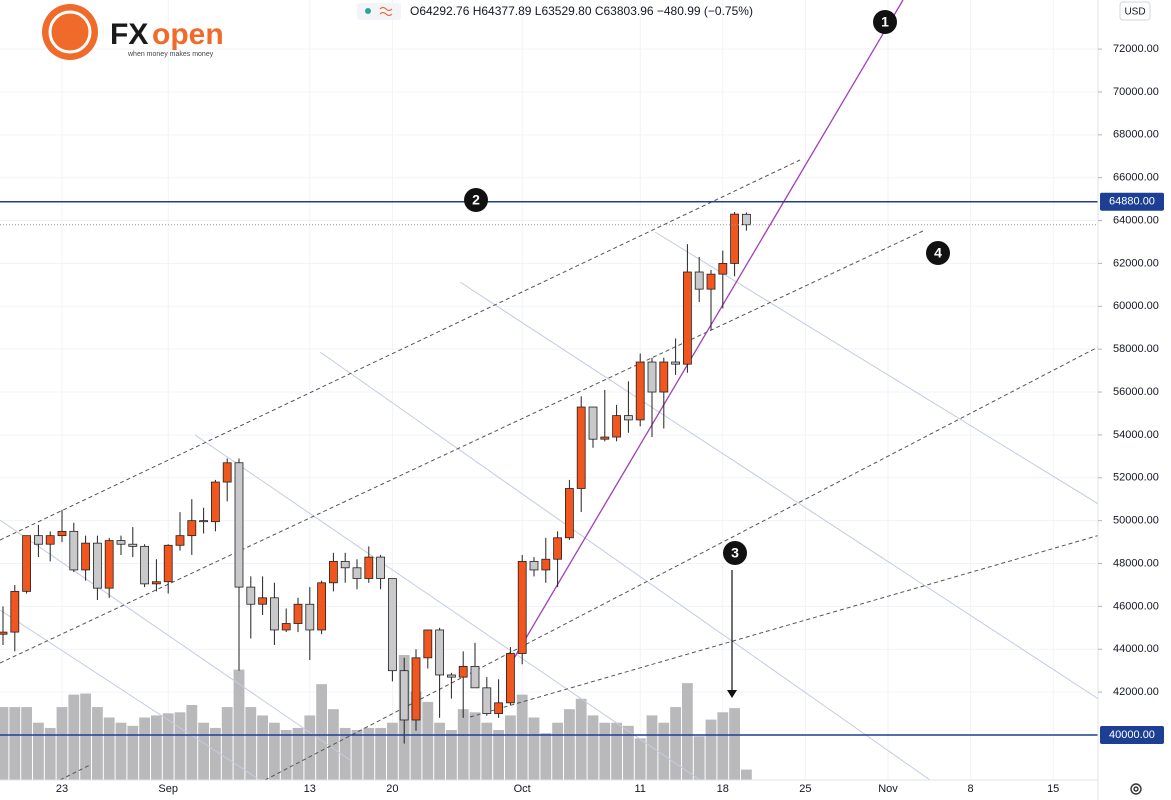 The image size is (1171, 800). Describe the element at coordinates (368, 11) in the screenshot. I see `status-dot` at that location.